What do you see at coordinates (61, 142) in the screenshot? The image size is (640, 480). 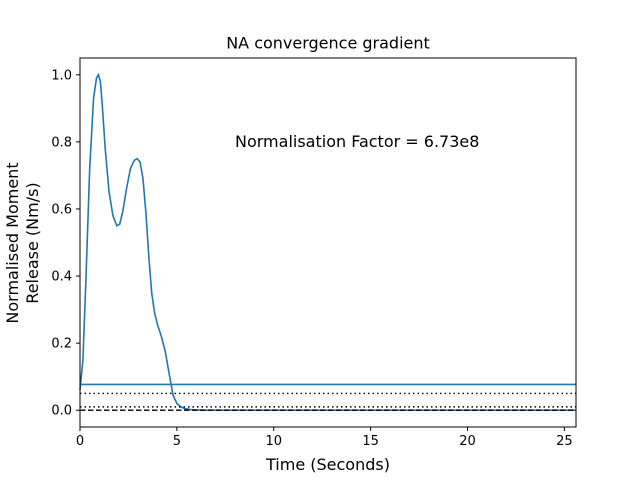 I see `y-tick-label: 0.8` at bounding box center [61, 142].